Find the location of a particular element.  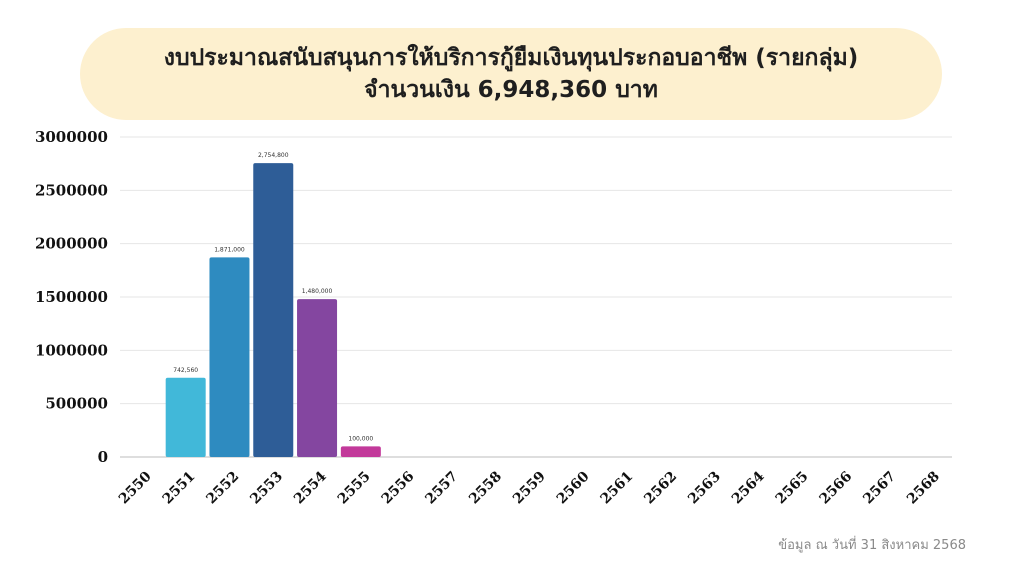

x-tick-label: 2562 is located at coordinates (660, 488).